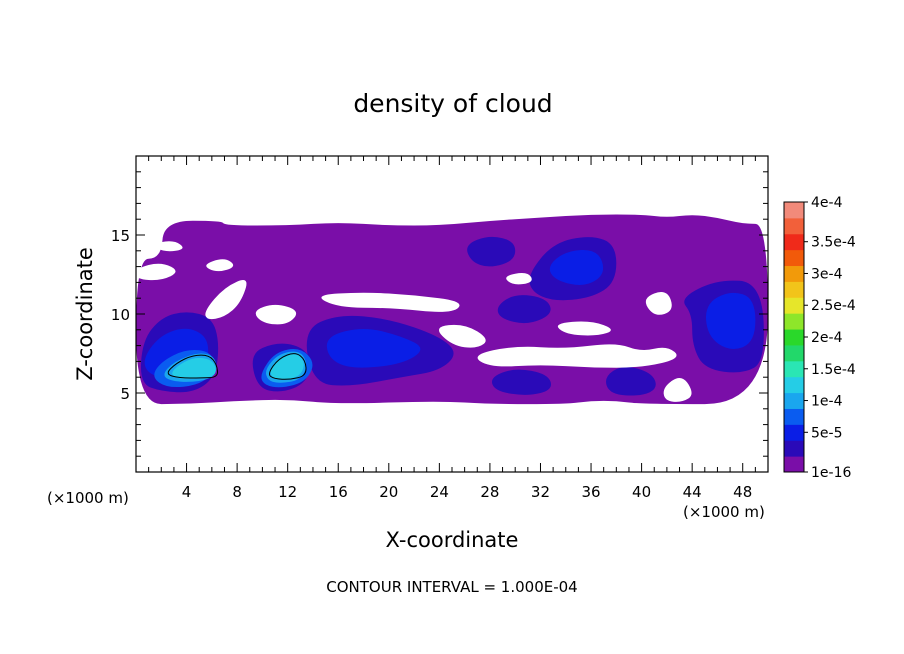 This screenshot has width=904, height=654. Describe the element at coordinates (833, 370) in the screenshot. I see `colorbar-label: 1.5e-4` at that location.